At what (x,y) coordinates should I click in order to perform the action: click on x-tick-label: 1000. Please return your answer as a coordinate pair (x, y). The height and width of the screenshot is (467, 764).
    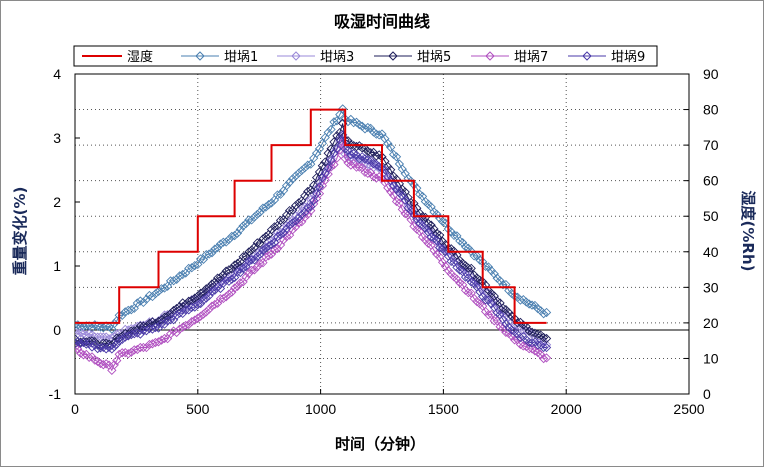
    Looking at the image, I should click on (320, 409).